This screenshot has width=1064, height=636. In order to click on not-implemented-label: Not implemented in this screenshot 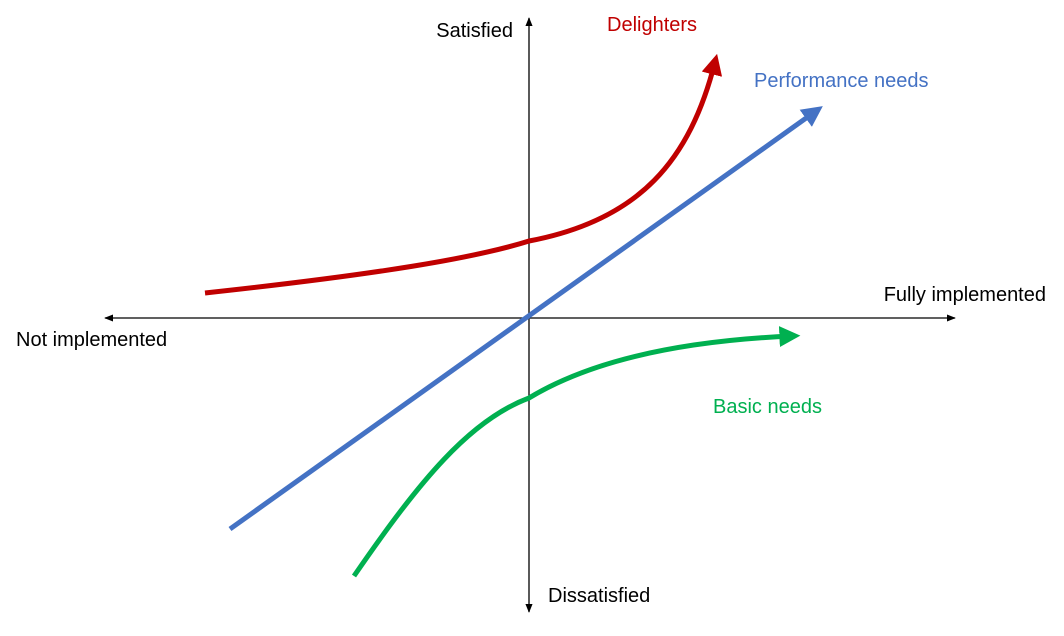, I will do `click(91, 340)`.